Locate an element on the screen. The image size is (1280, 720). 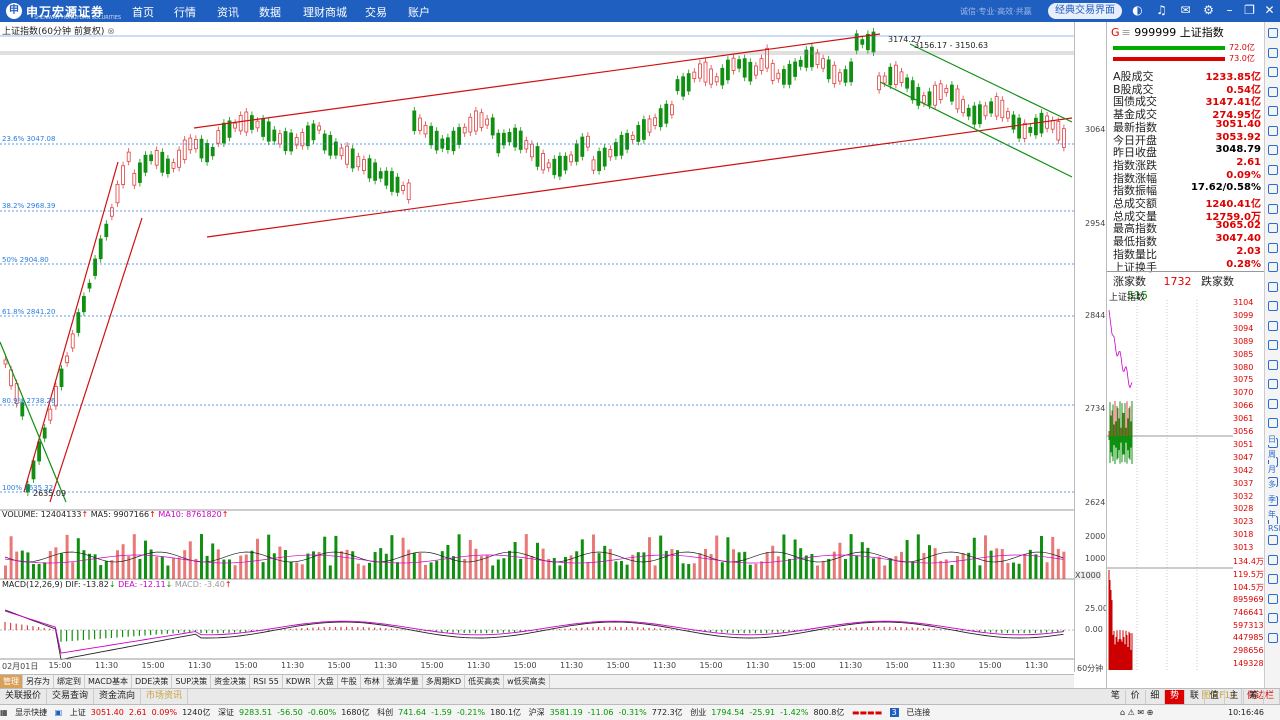
tab-sidebar: 侧边栏 is located at coordinates (1261, 696).